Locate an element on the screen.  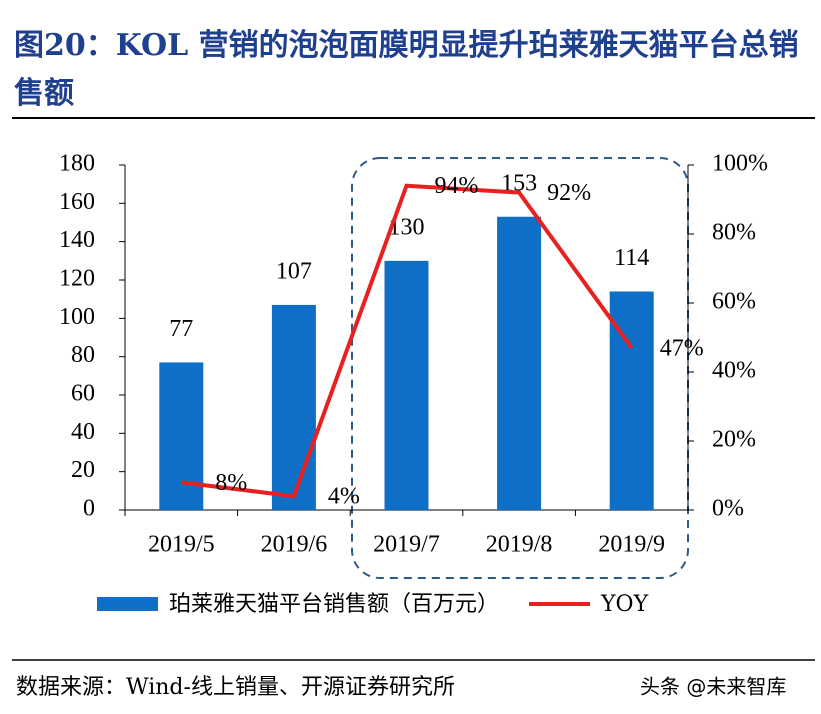
y-tick-label: 180 is located at coordinates (77, 164).